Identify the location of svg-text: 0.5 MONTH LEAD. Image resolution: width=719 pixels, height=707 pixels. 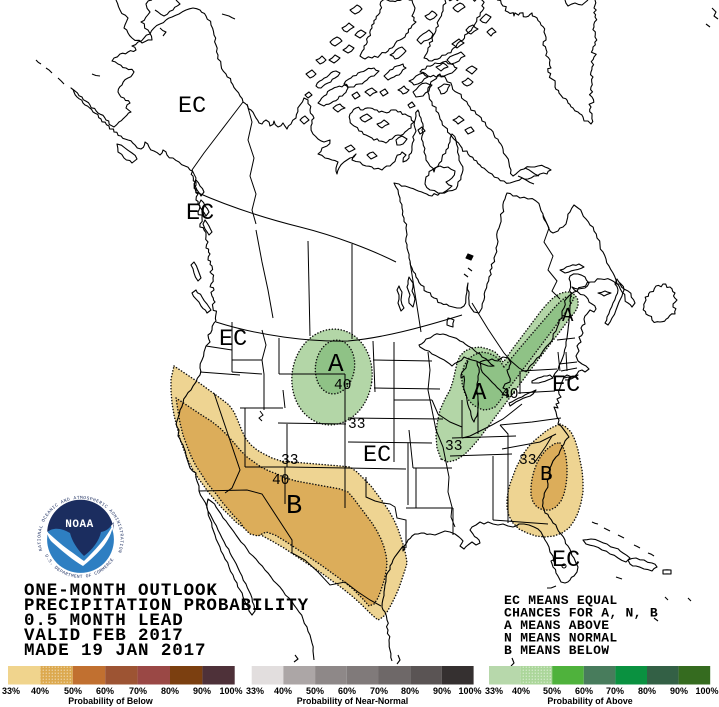
(104, 621).